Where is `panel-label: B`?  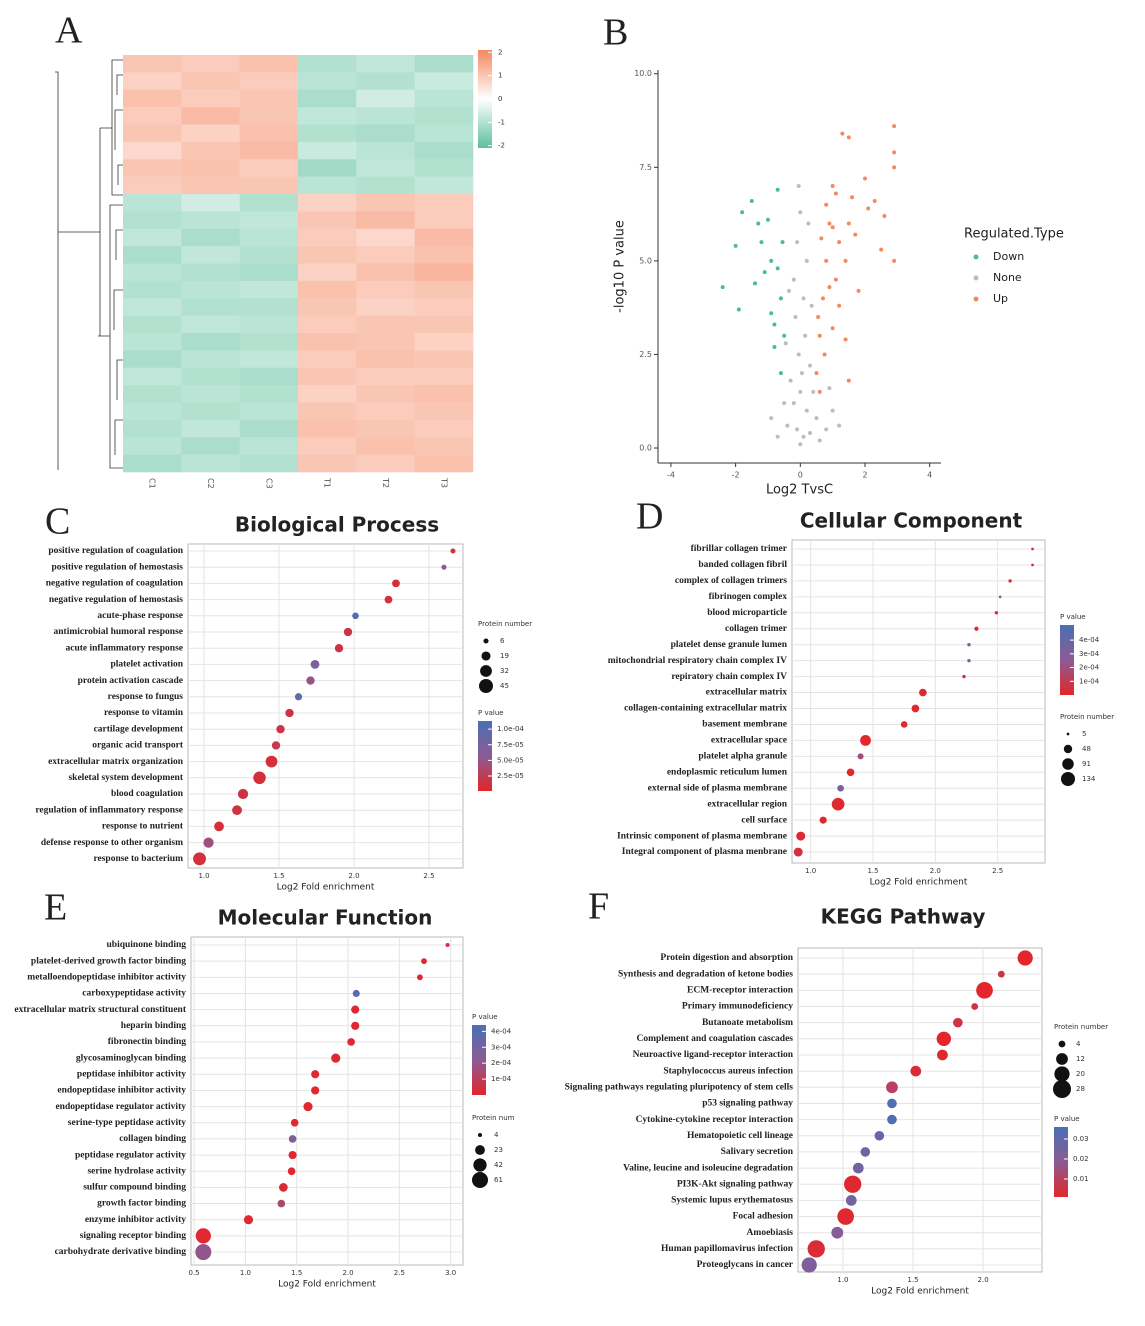
panel-label: B is located at coordinates (615, 33).